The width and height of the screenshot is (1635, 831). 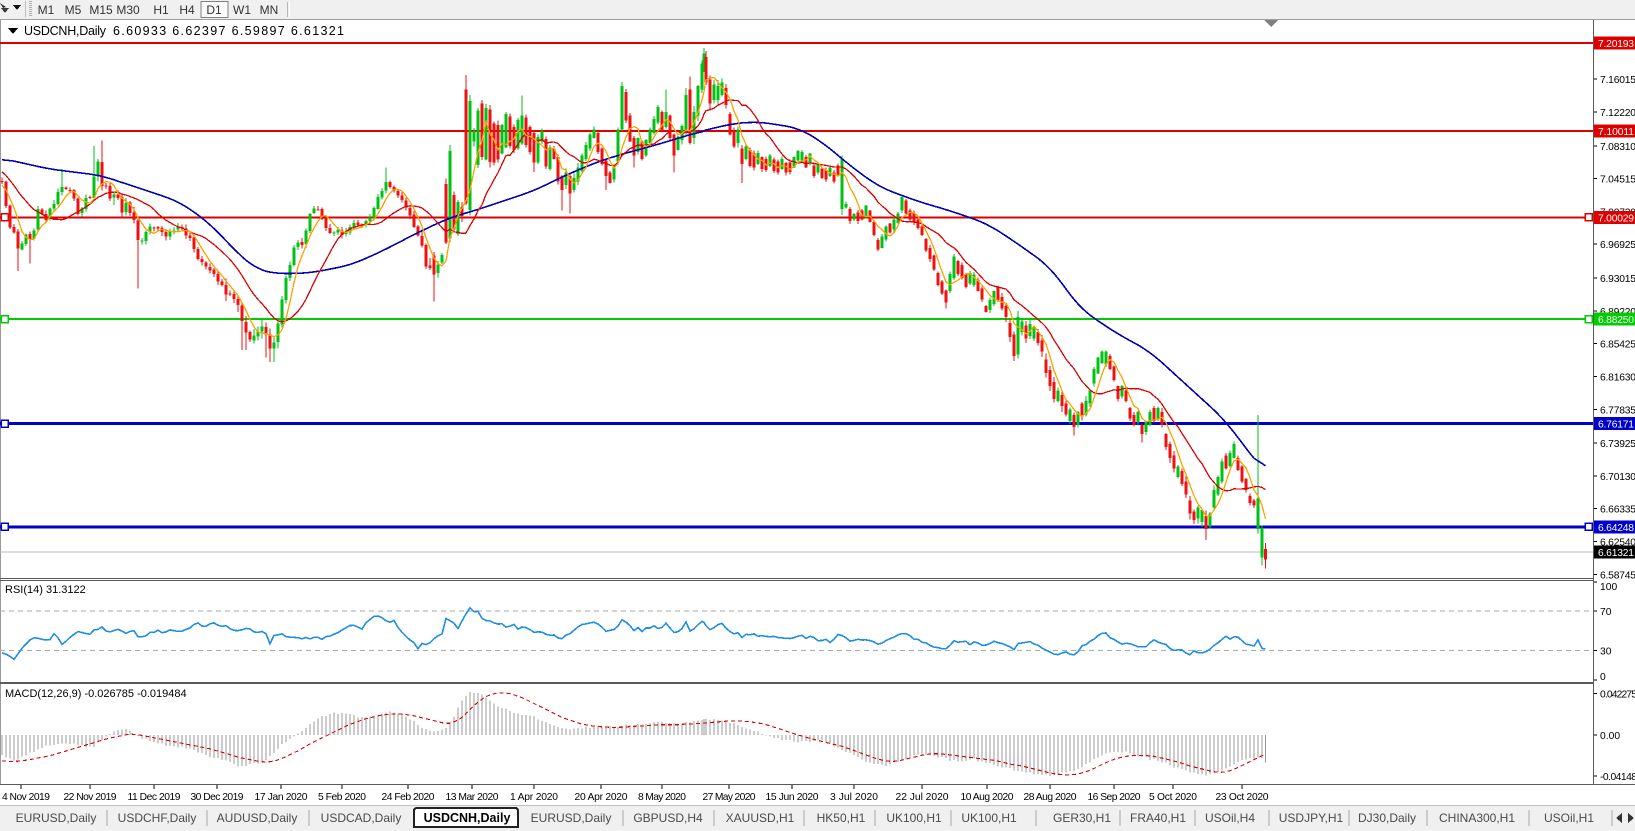 I want to click on svg-text: XAUUSD,H1, so click(x=760, y=818).